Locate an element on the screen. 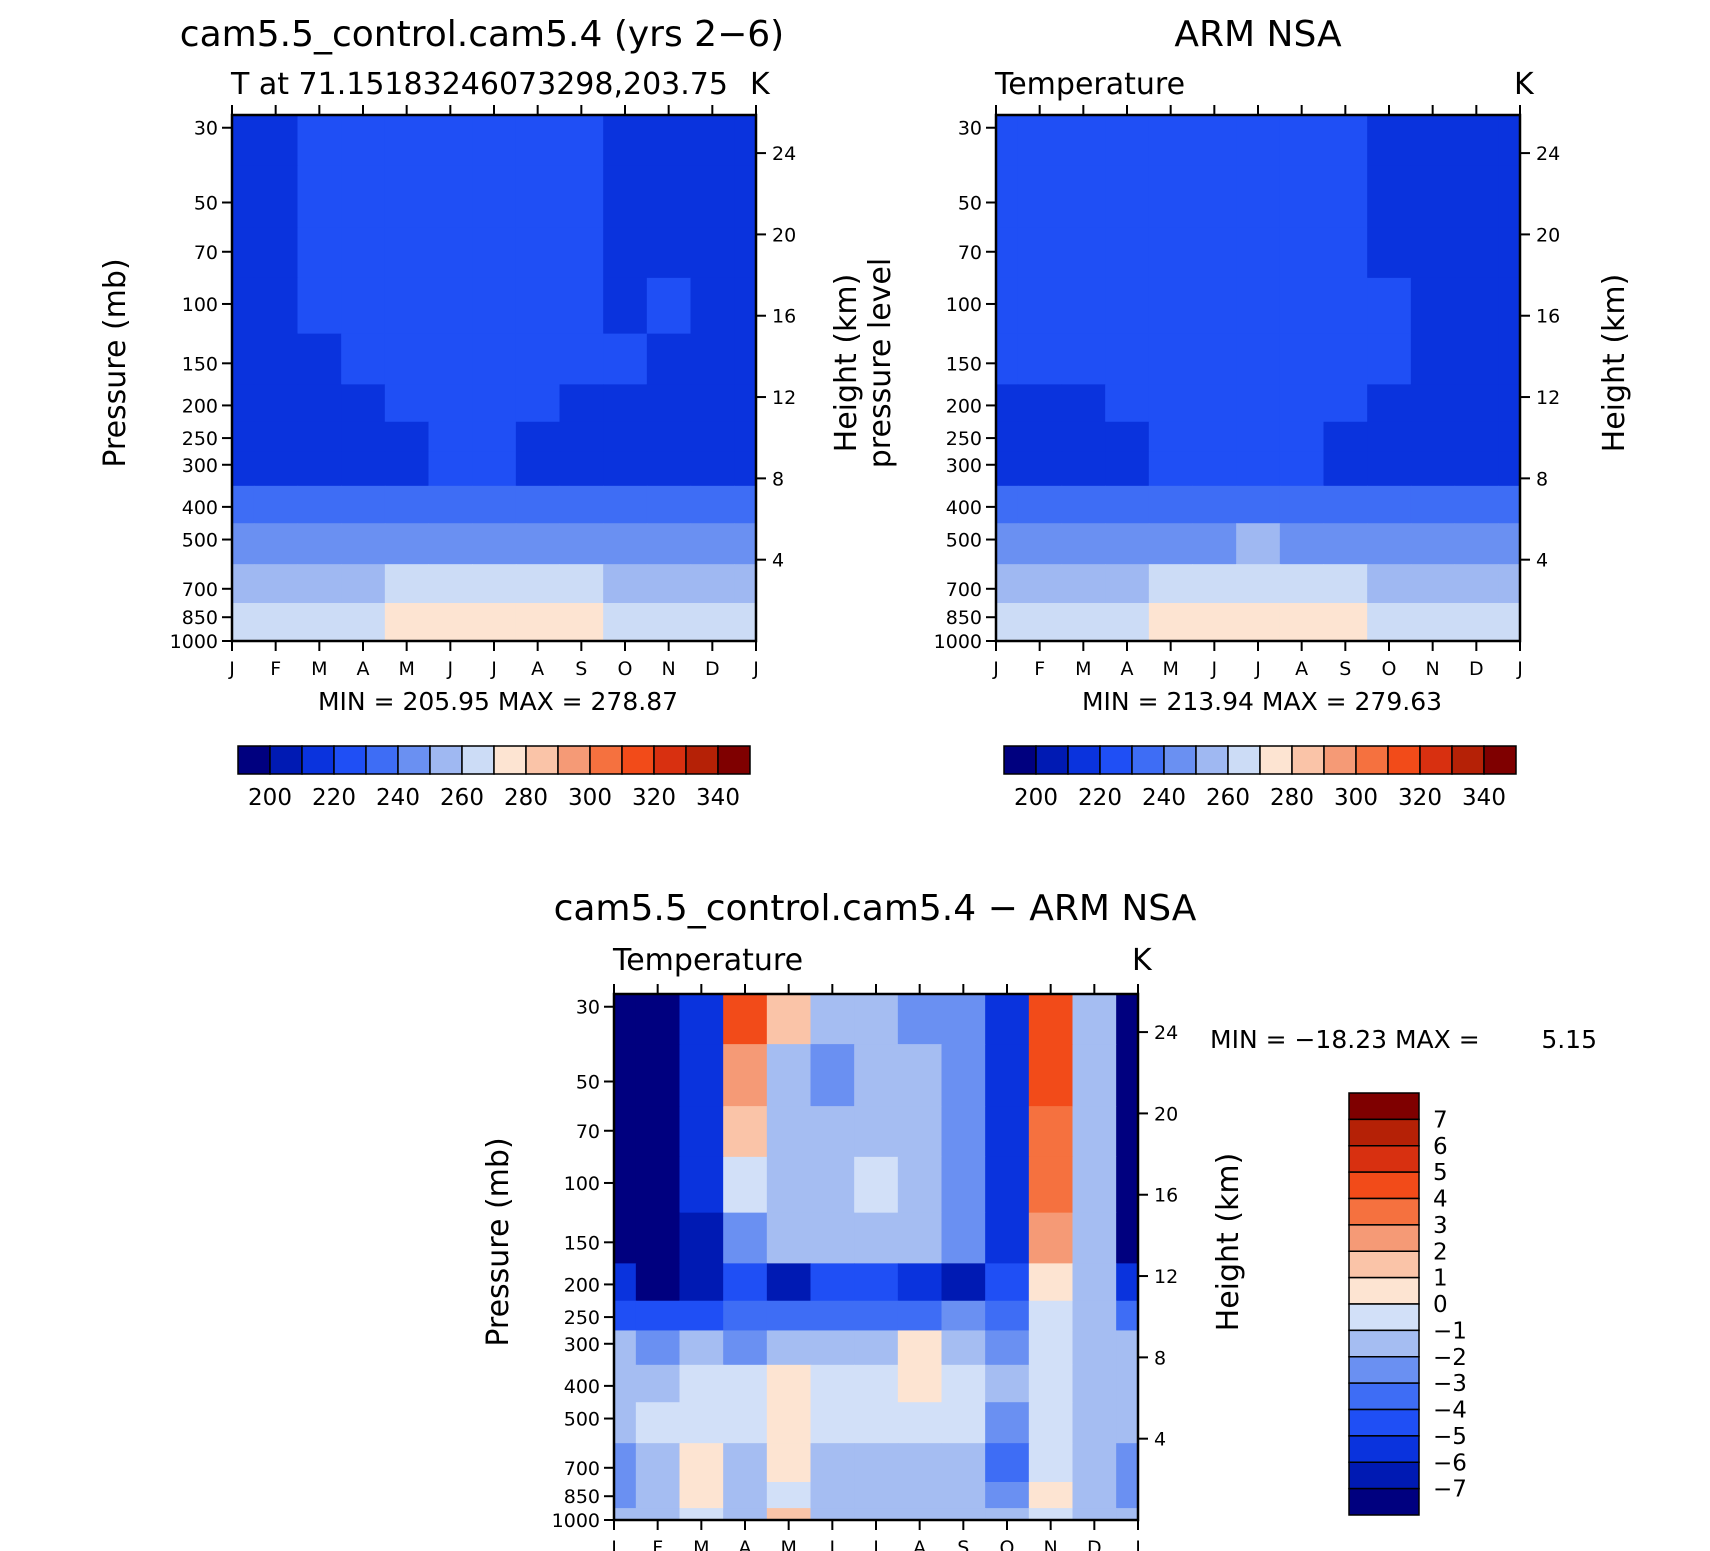 Image resolution: width=1710 pixels, height=1551 pixels. y-tick-label: 250 is located at coordinates (582, 1318).